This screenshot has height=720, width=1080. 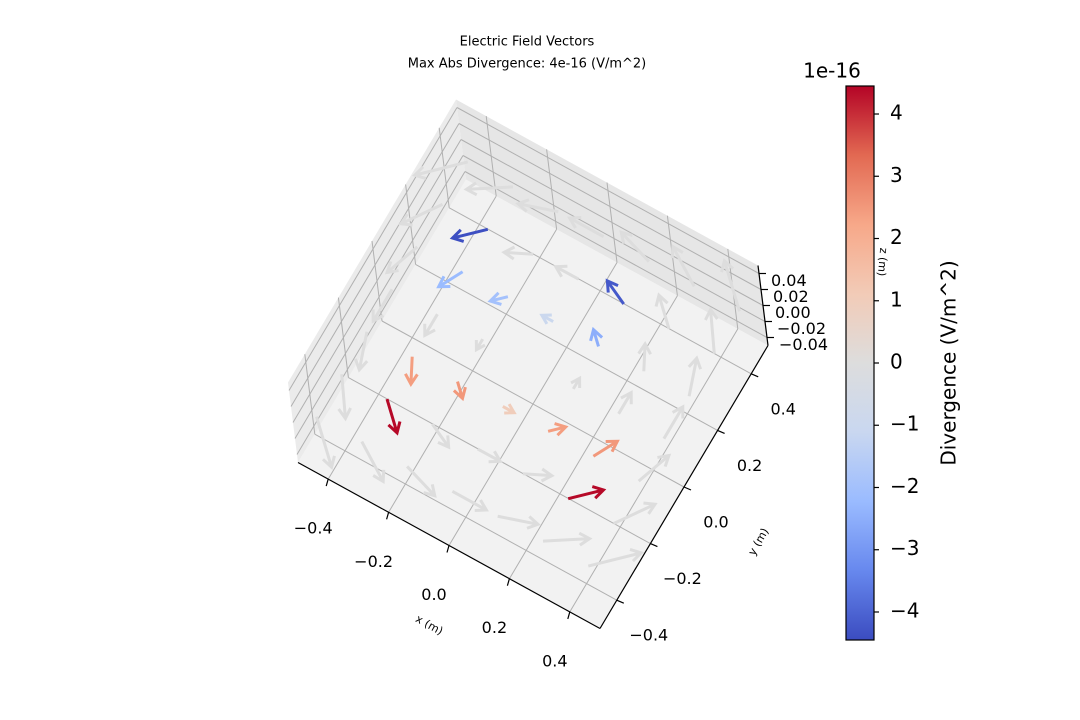 What do you see at coordinates (793, 312) in the screenshot?
I see `z-tick-label: 0.00` at bounding box center [793, 312].